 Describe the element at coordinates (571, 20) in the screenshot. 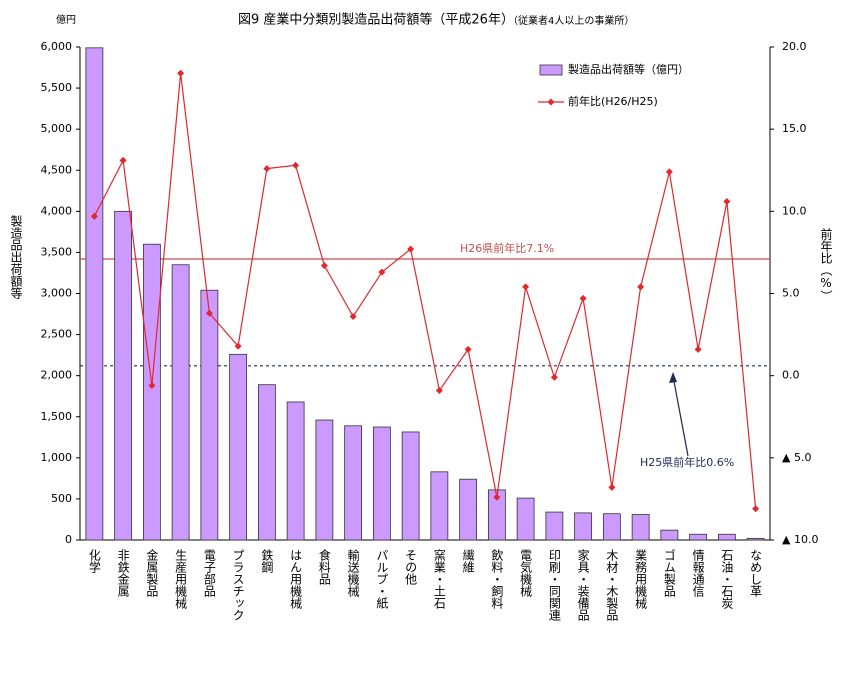

I see `chart-subtitle: （従業者4人以上の事業所）` at that location.